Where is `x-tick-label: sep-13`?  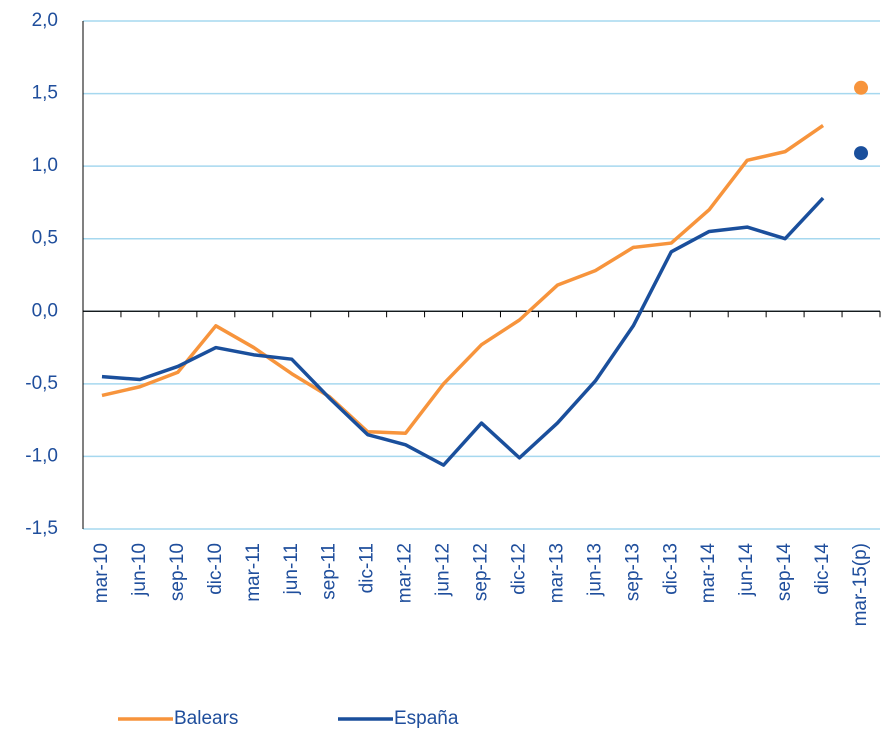
x-tick-label: sep-13 is located at coordinates (632, 572).